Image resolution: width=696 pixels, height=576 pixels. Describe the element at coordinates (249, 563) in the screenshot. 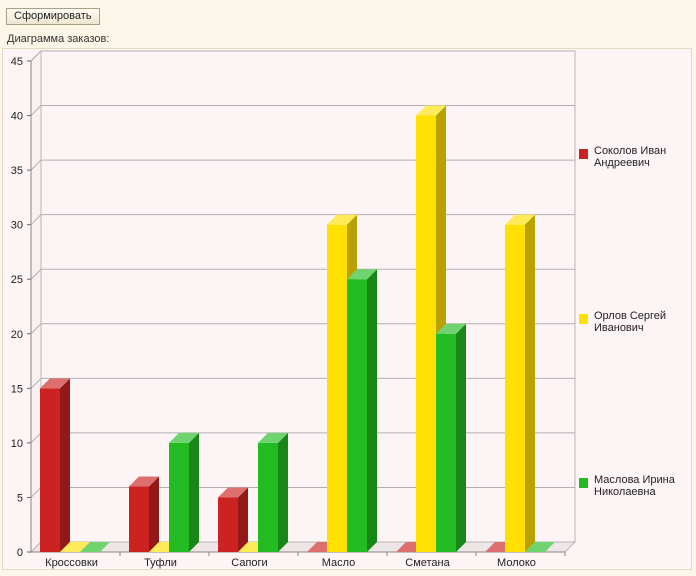

I see `x-tick-label: Сапоги` at that location.